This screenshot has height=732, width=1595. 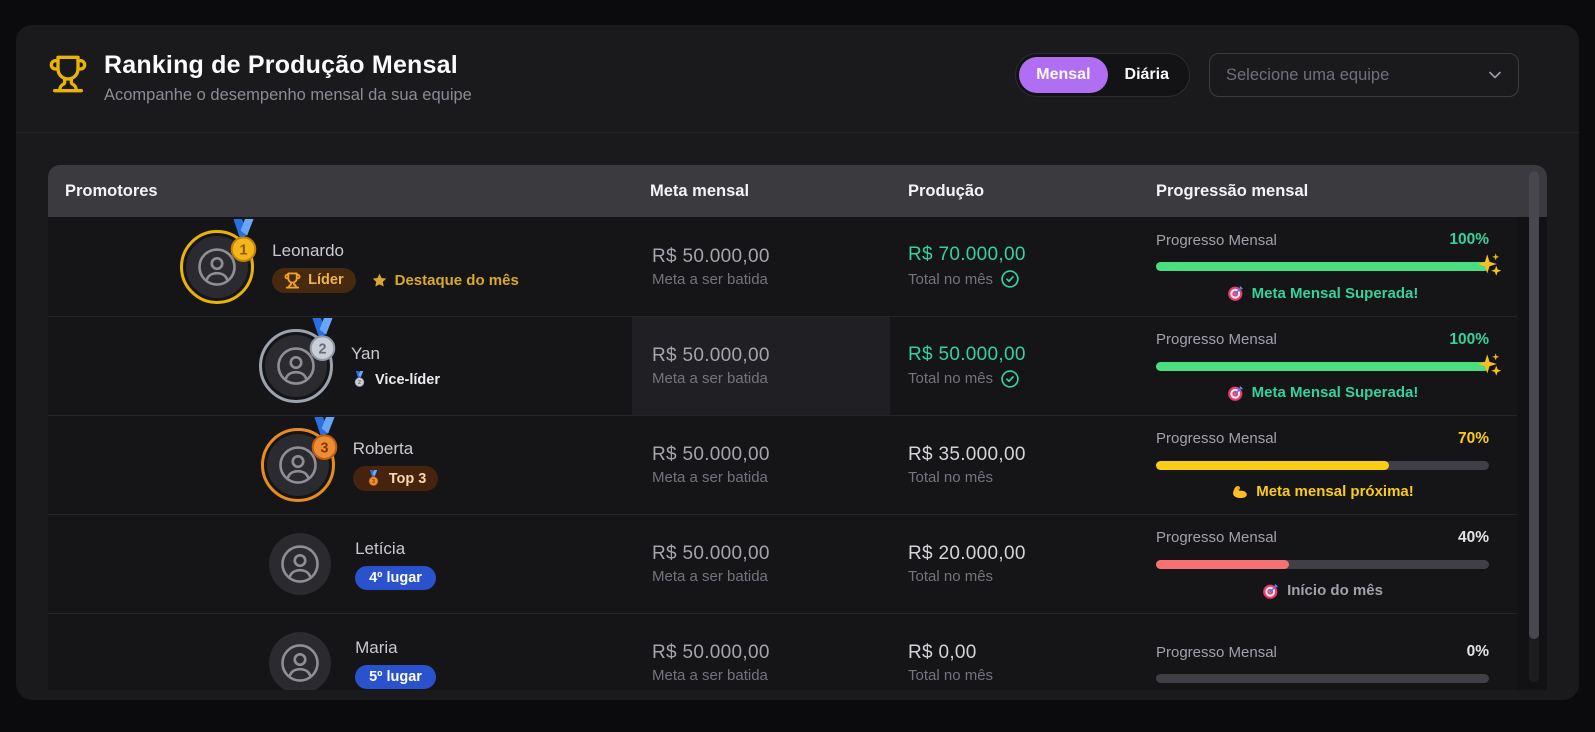 What do you see at coordinates (1327, 564) in the screenshot?
I see `progress-cell: Progresso Mensal 40% Início do mês` at bounding box center [1327, 564].